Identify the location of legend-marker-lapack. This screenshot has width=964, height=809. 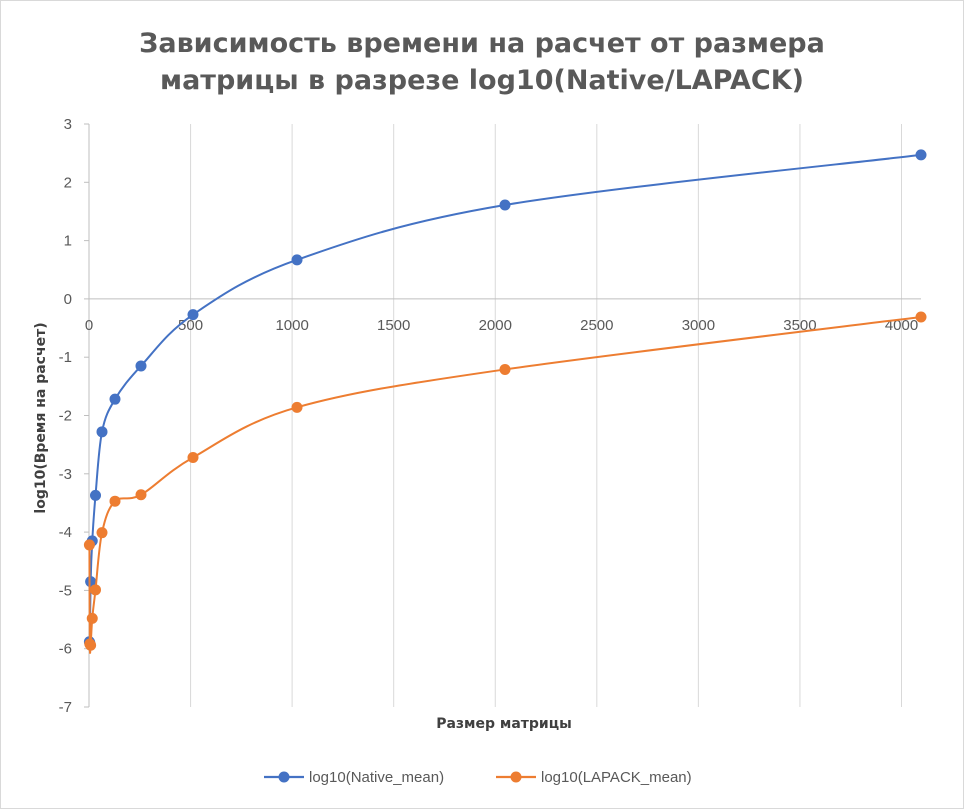
(516, 777).